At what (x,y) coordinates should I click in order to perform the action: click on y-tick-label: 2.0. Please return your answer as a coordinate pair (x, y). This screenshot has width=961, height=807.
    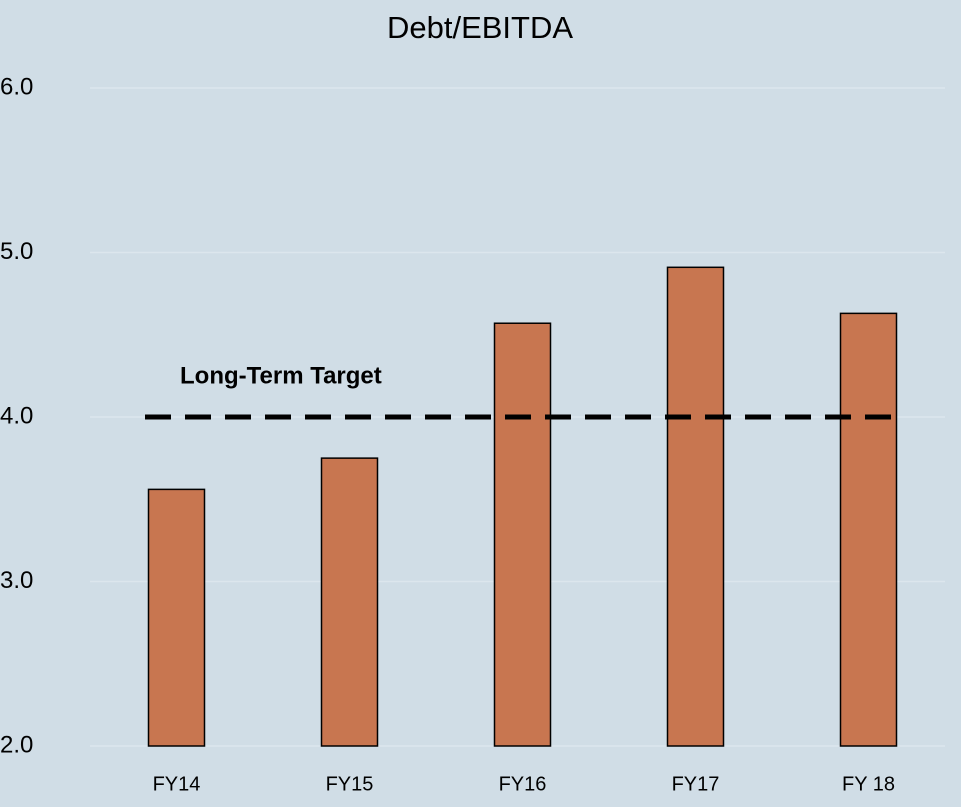
    Looking at the image, I should click on (16, 744).